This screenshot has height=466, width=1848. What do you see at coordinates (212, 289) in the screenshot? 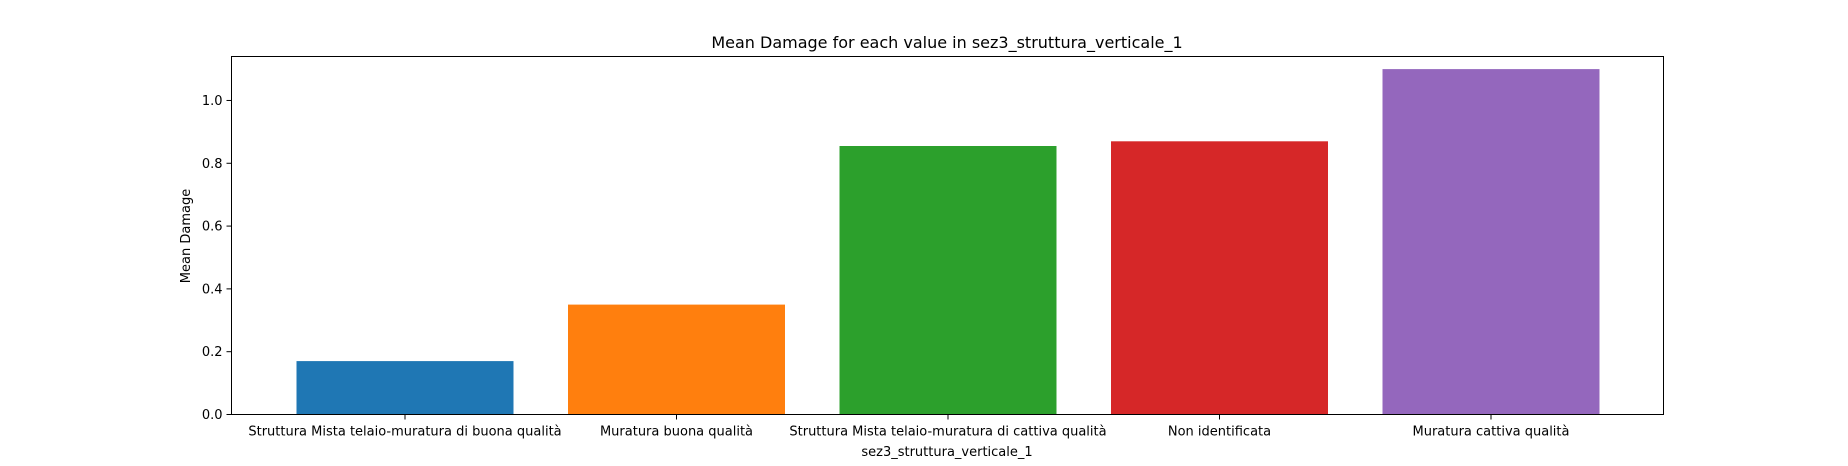
I see `y-tick-label: 0.4` at bounding box center [212, 289].